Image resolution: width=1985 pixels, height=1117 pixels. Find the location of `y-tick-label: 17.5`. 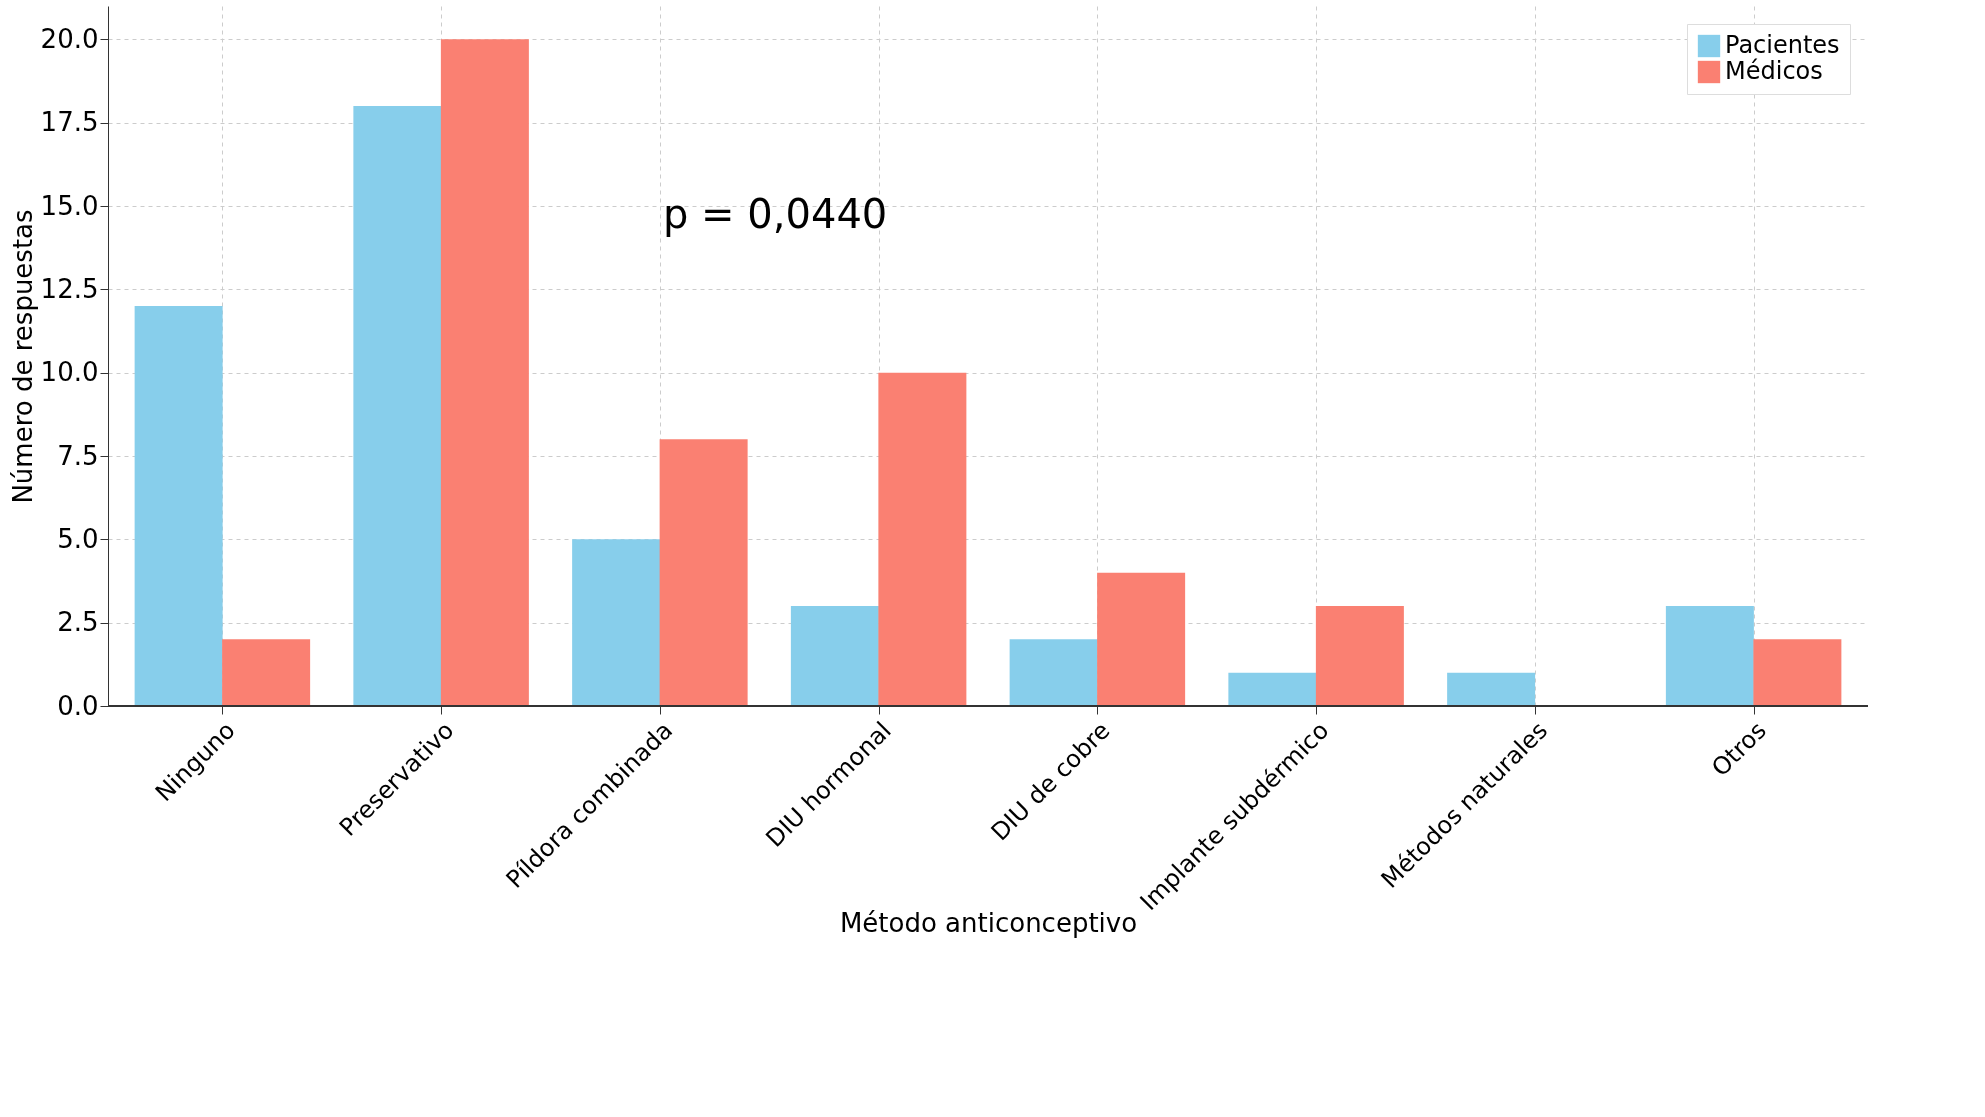

y-tick-label: 17.5 is located at coordinates (69, 122).